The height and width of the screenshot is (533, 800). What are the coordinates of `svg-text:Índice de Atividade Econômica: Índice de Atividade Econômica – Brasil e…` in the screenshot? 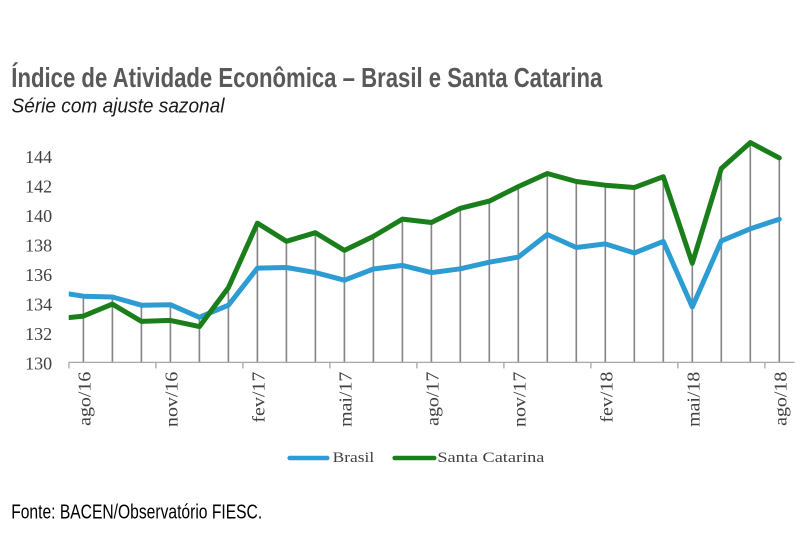 It's located at (307, 77).